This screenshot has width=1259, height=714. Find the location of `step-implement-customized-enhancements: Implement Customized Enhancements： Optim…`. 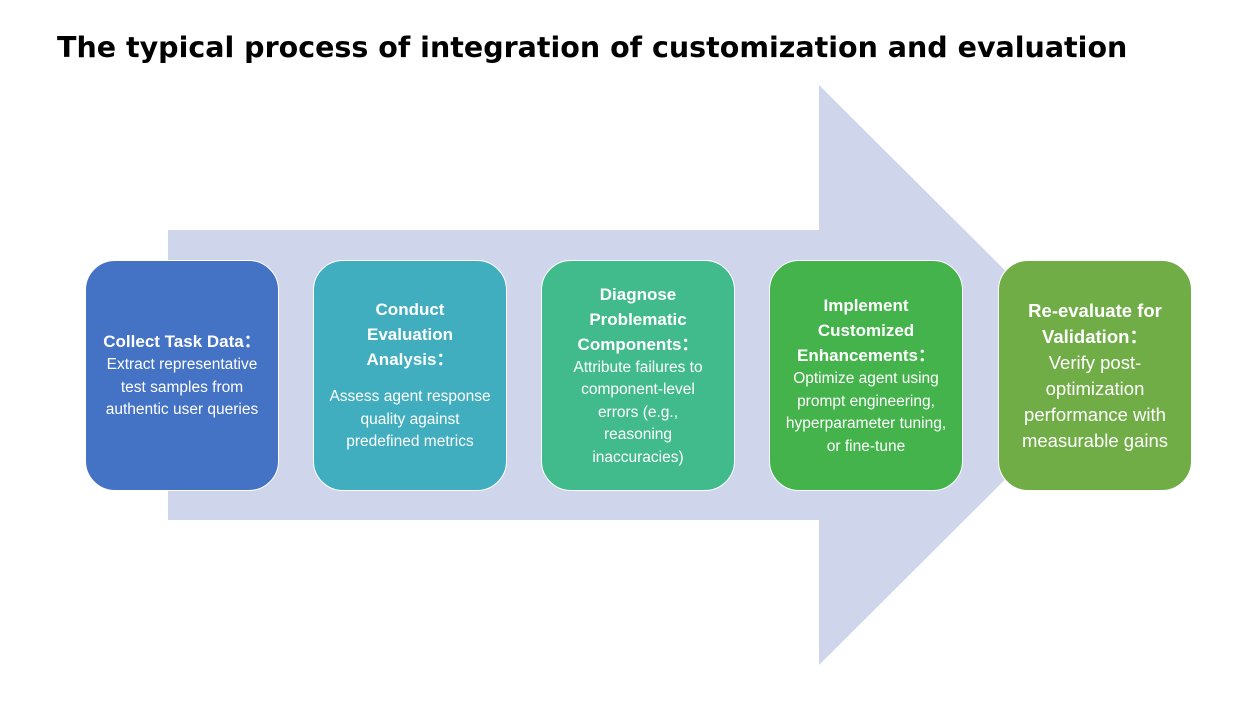

step-implement-customized-enhancements: Implement Customized Enhancements： Optim… is located at coordinates (866, 375).